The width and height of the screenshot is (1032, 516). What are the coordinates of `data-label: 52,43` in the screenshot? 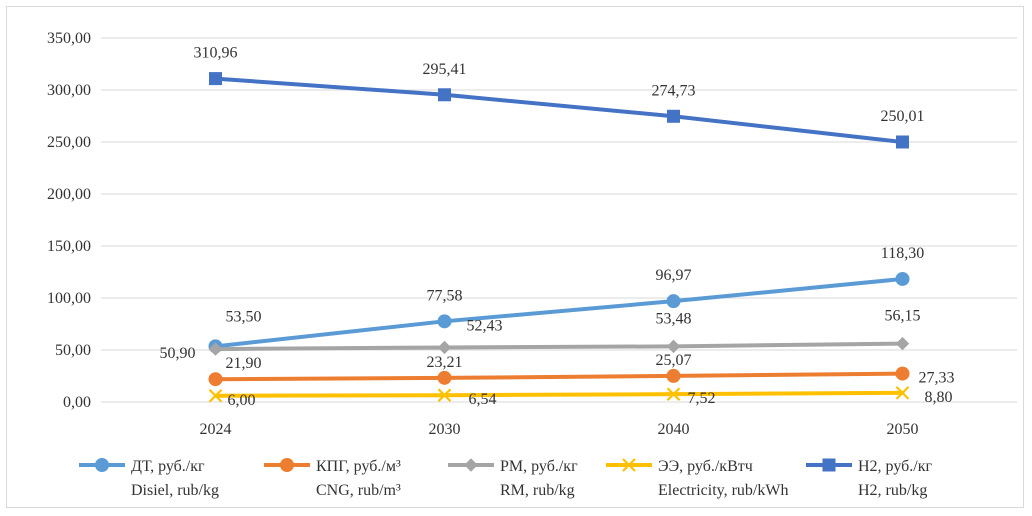 It's located at (485, 325).